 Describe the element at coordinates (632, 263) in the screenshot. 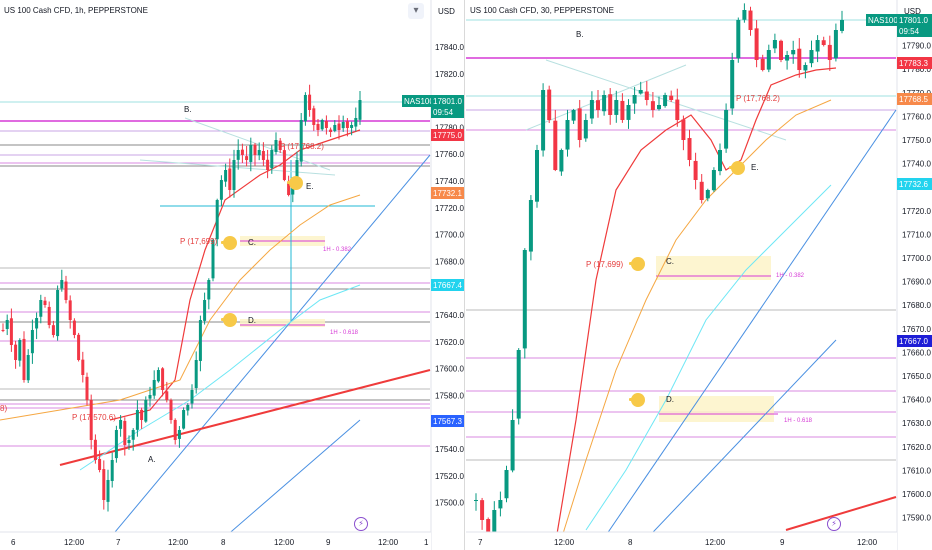

I see `pointing-hand-icon-finger` at that location.